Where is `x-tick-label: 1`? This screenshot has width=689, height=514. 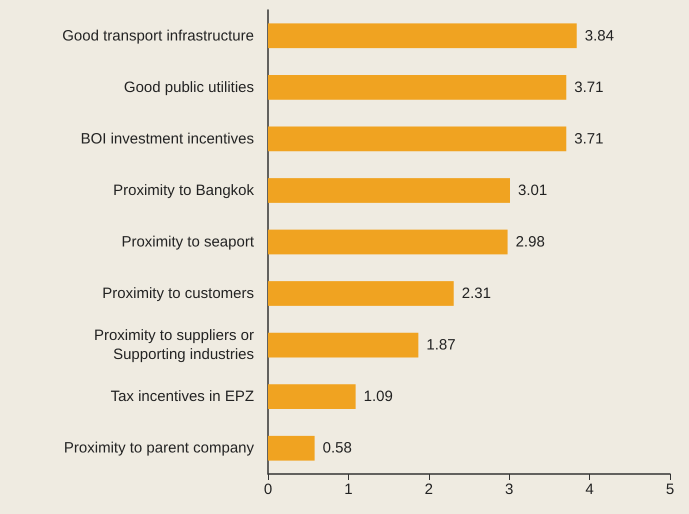
x-tick-label: 1 is located at coordinates (348, 489).